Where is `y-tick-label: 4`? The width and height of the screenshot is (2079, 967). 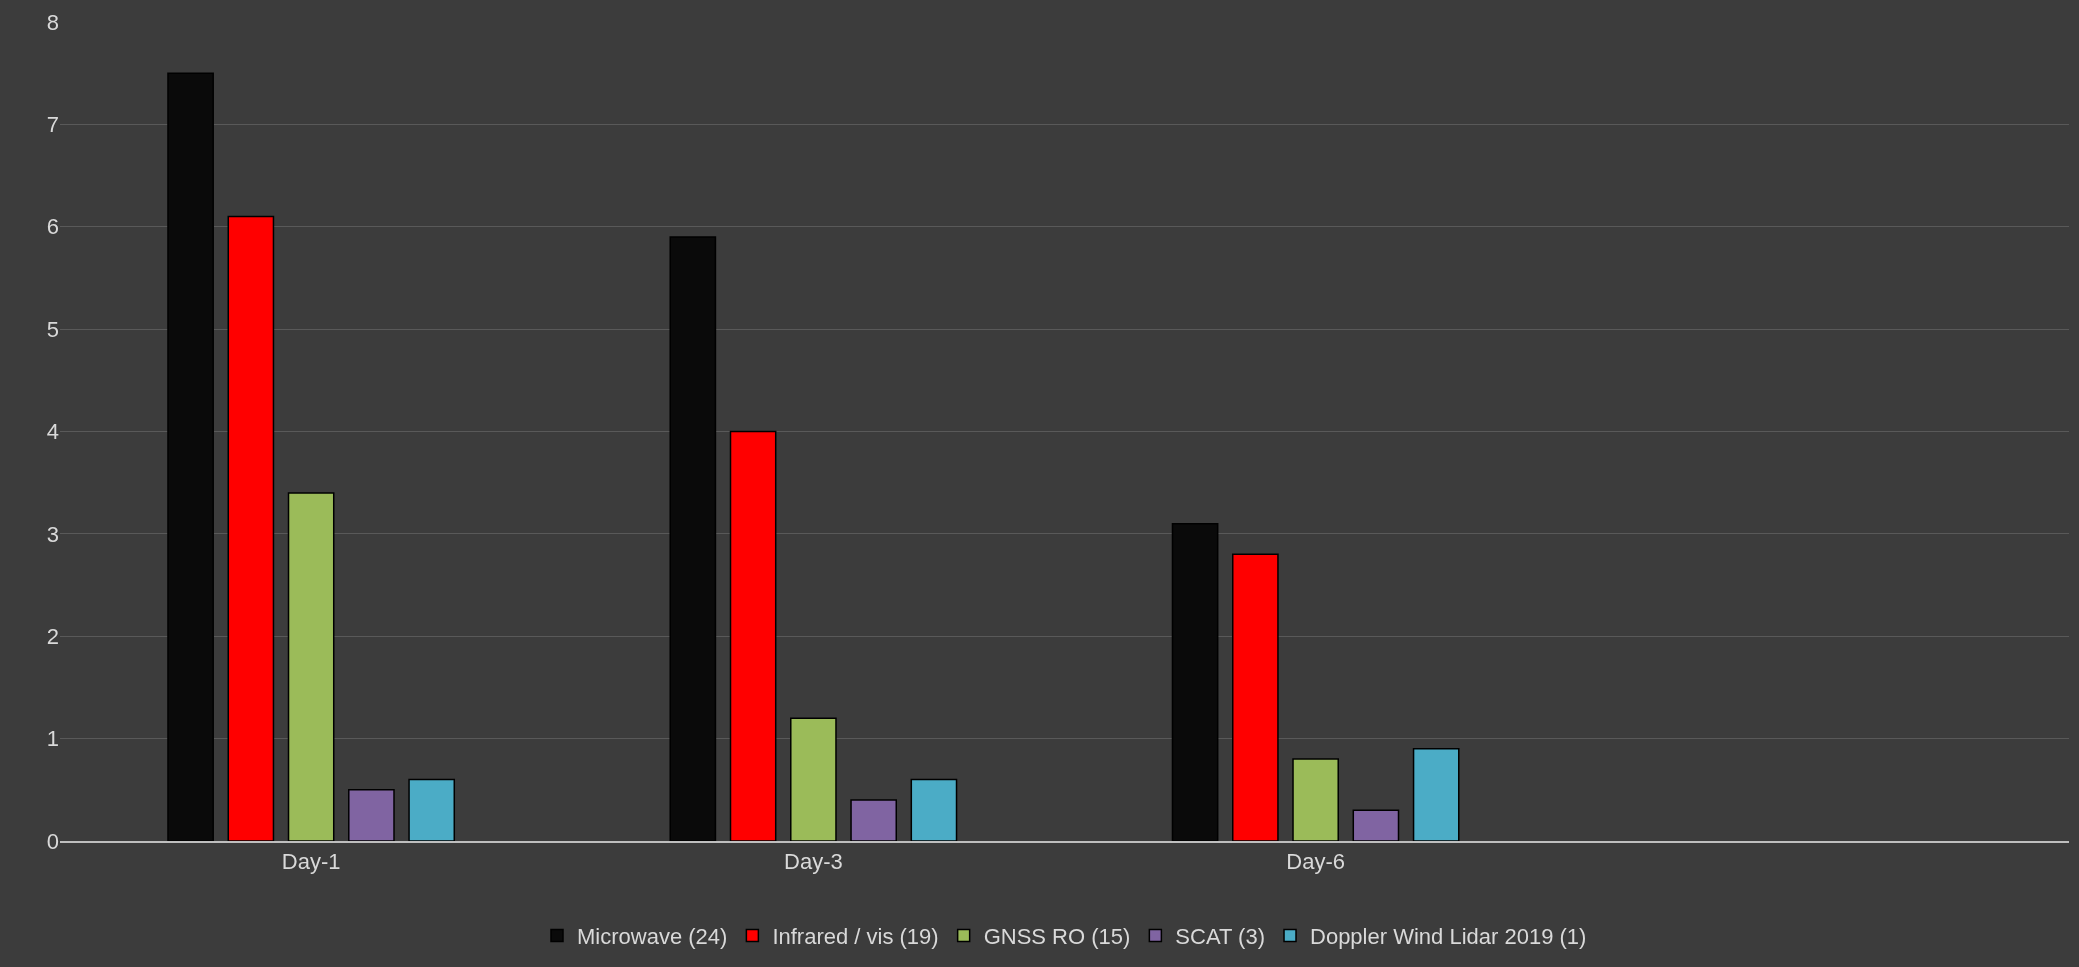
y-tick-label: 4 is located at coordinates (52, 432).